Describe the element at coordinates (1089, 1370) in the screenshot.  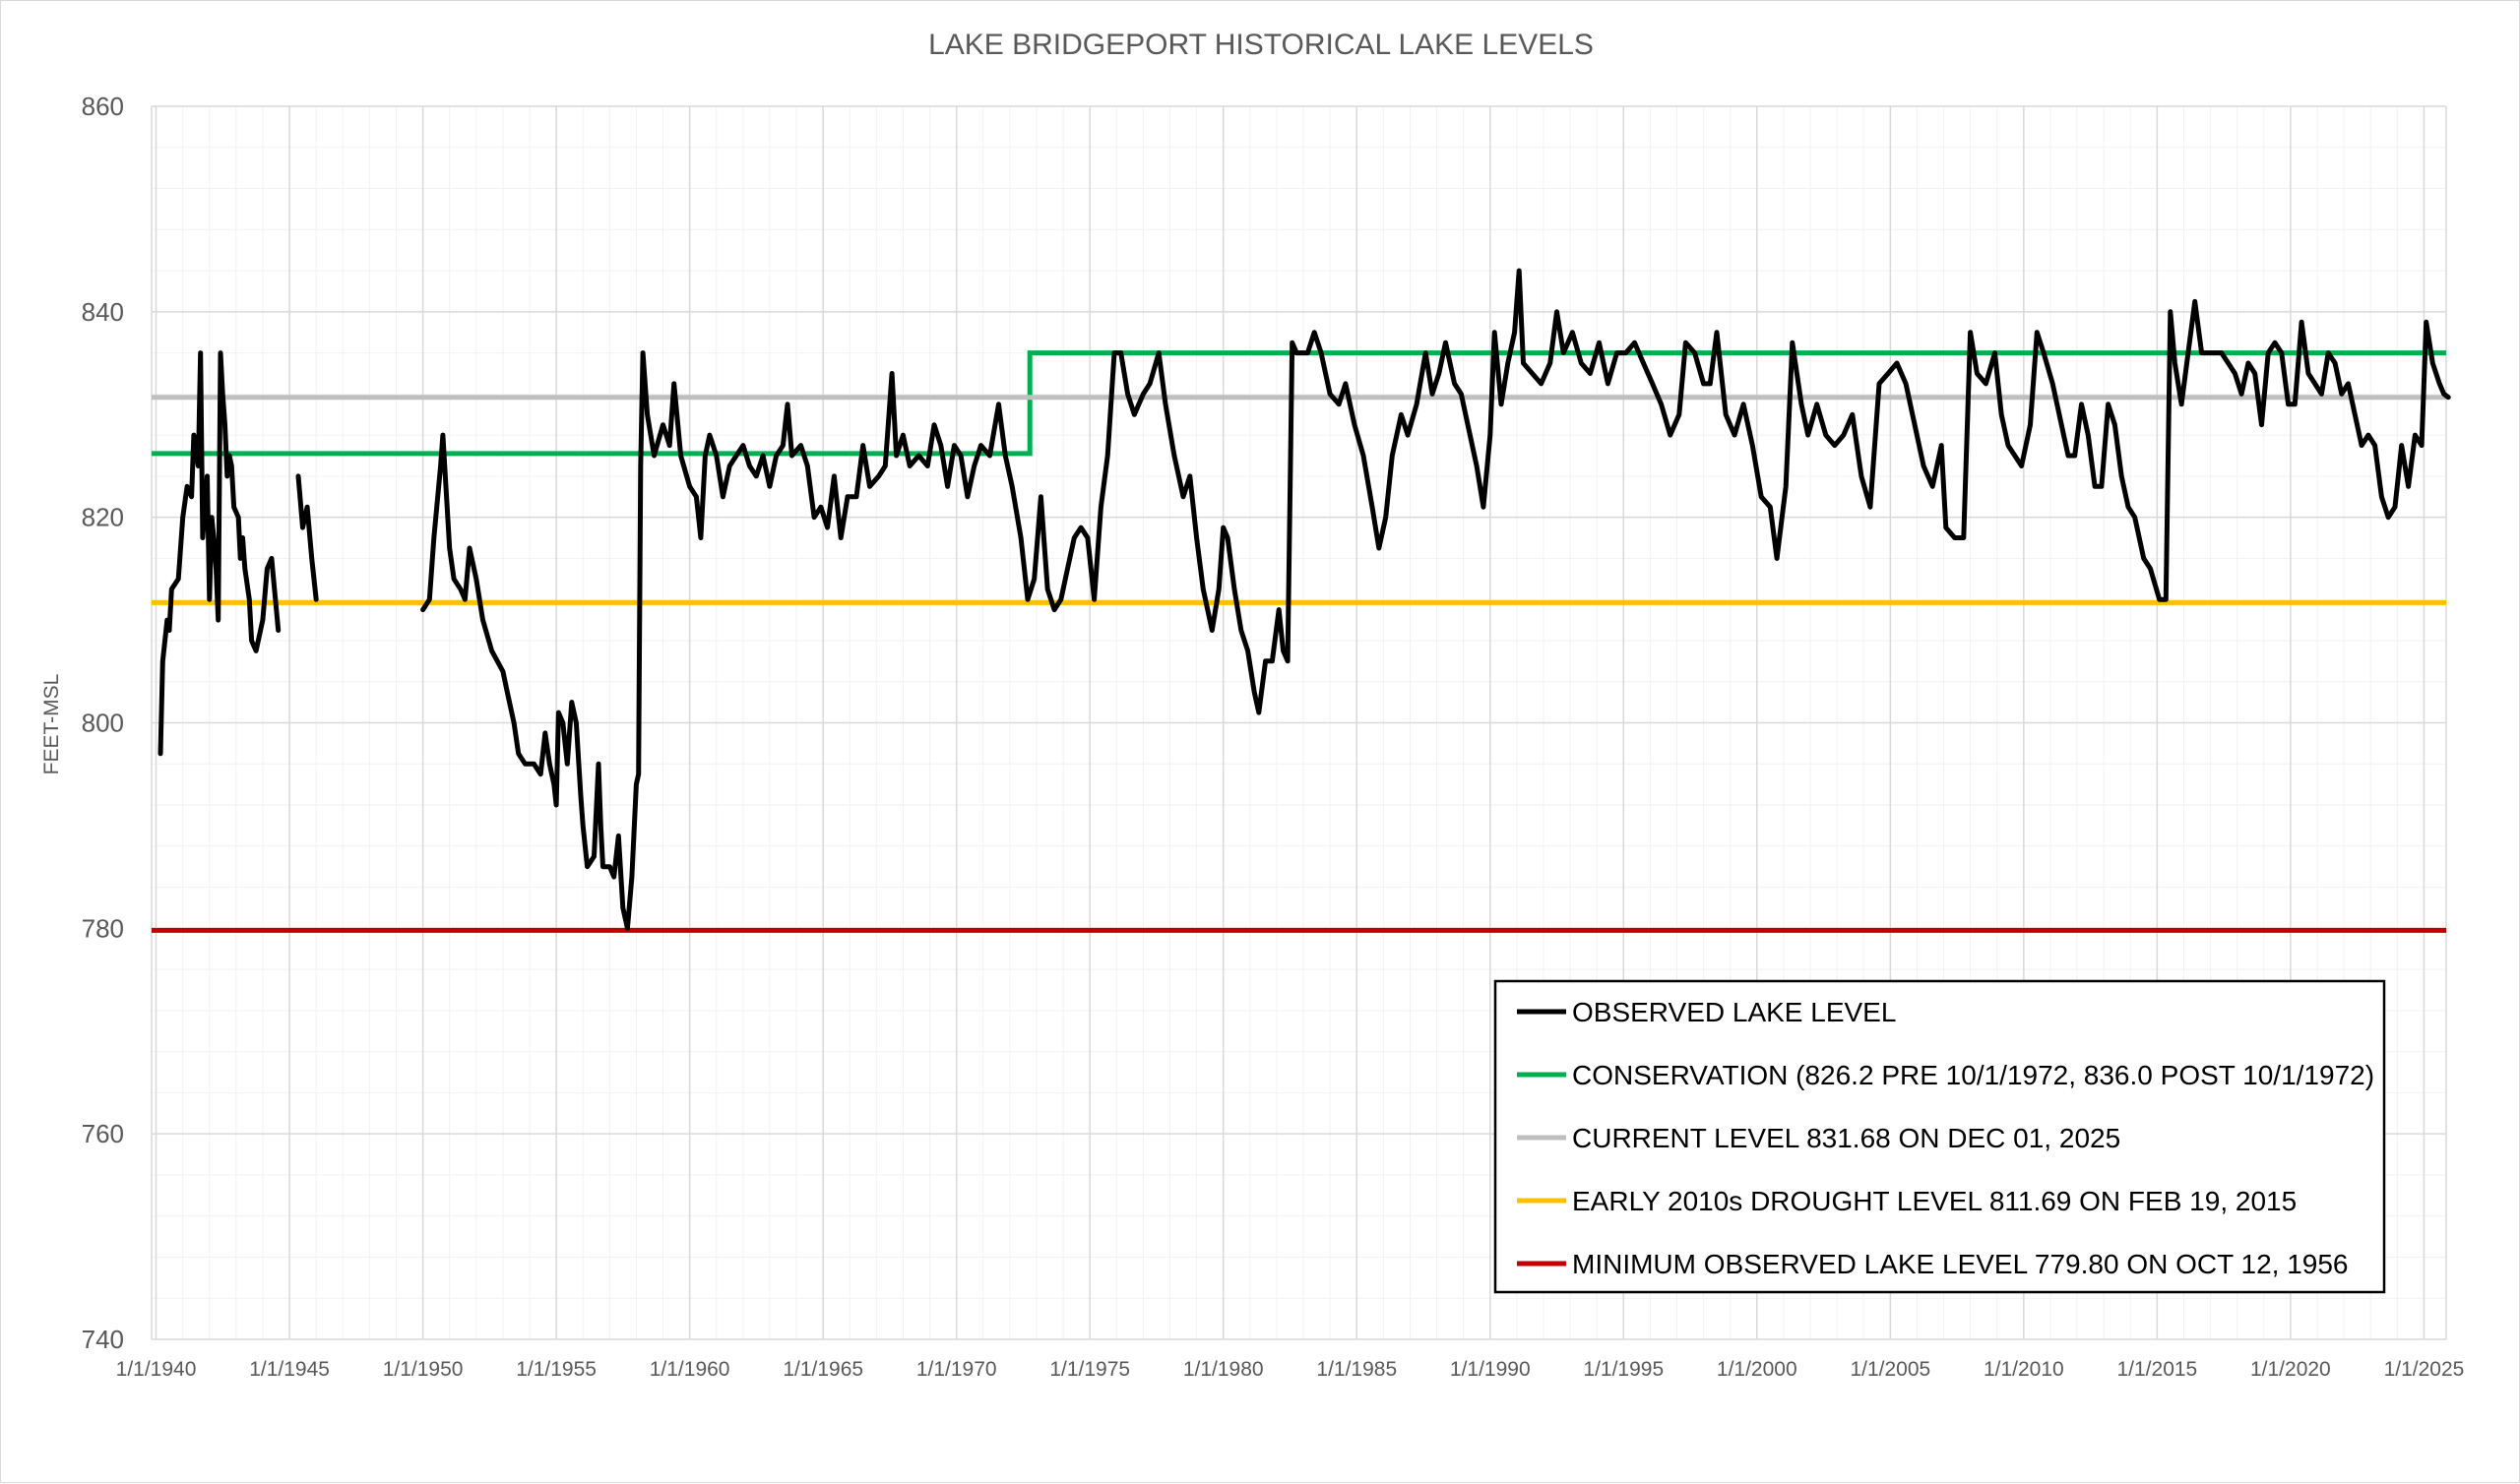
I see `x-tick-label: 1/1/1975` at that location.